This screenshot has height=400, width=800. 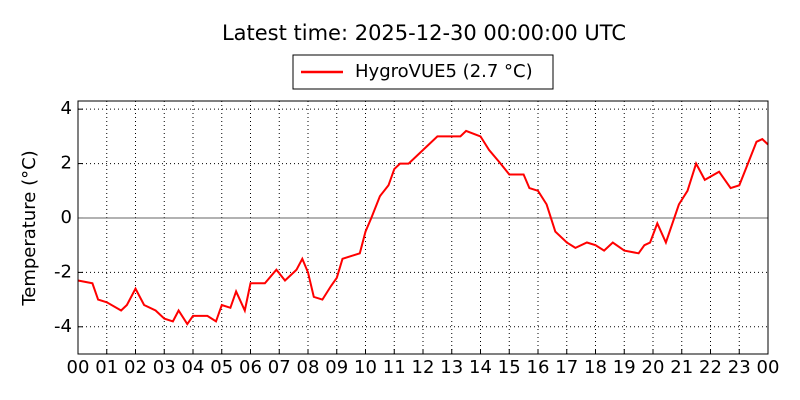 I want to click on y-axis-label: Temperature (°C), so click(x=29, y=228).